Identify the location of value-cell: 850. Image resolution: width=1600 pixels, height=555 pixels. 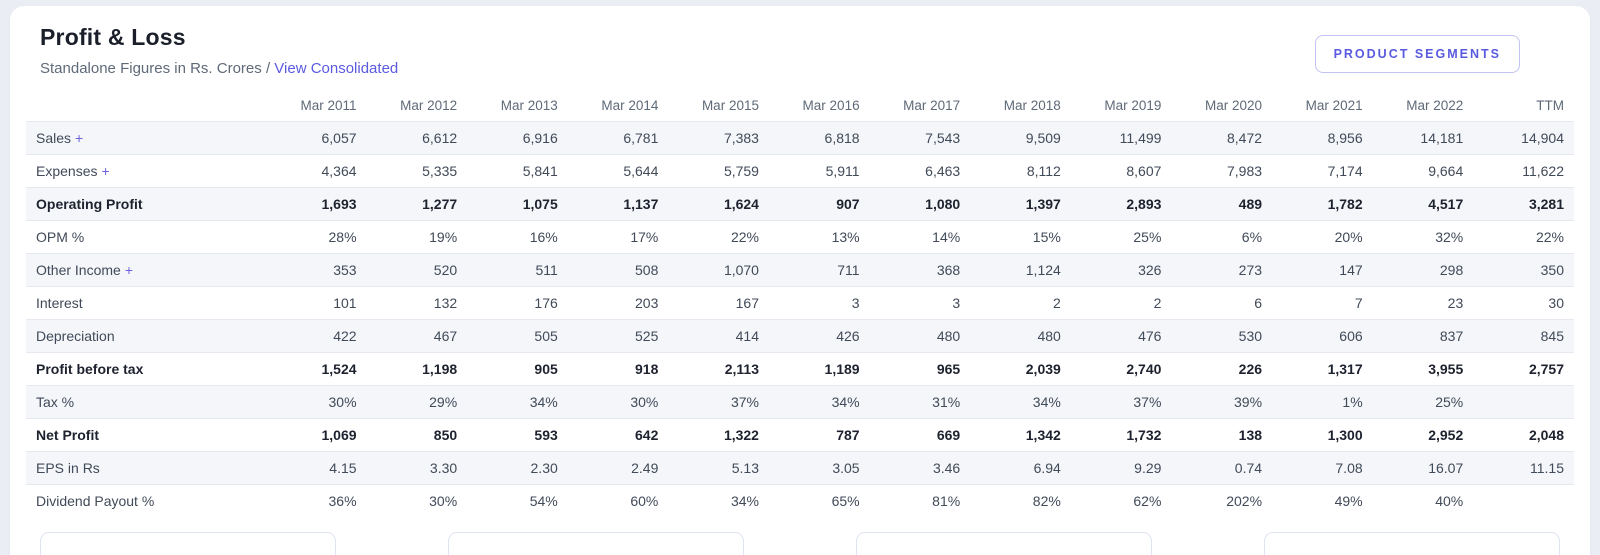
(417, 434).